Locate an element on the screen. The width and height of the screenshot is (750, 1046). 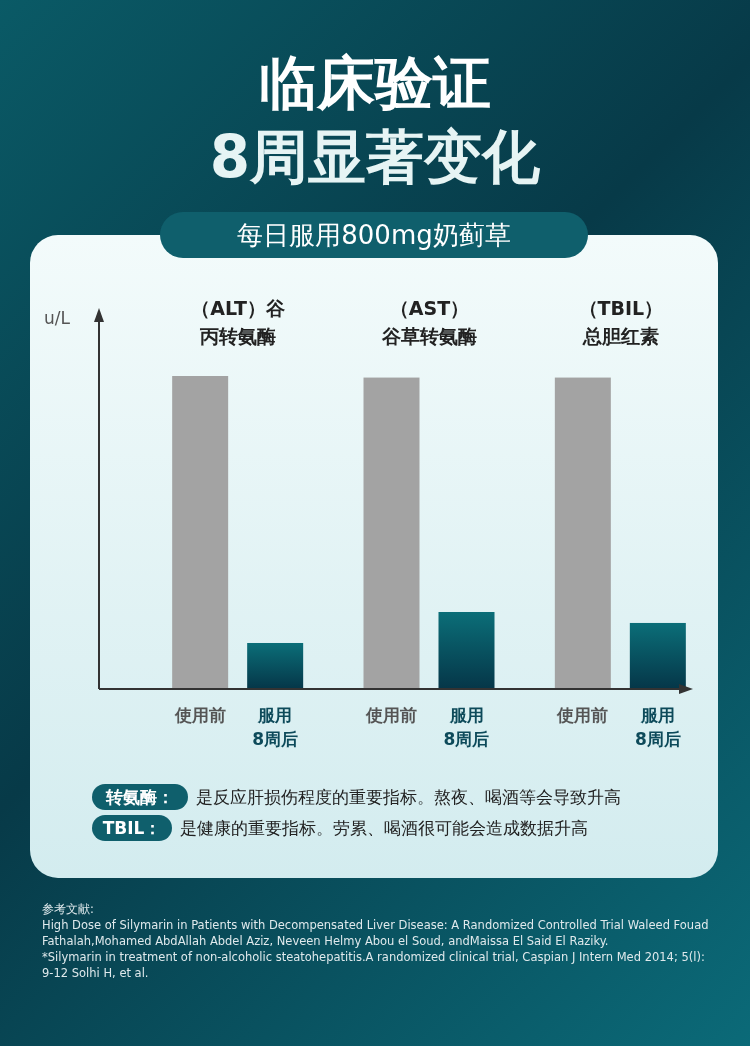
text: 是反应肝损伤程度的重要指标。熬夜、喝酒等会导致升高 is located at coordinates (408, 797).